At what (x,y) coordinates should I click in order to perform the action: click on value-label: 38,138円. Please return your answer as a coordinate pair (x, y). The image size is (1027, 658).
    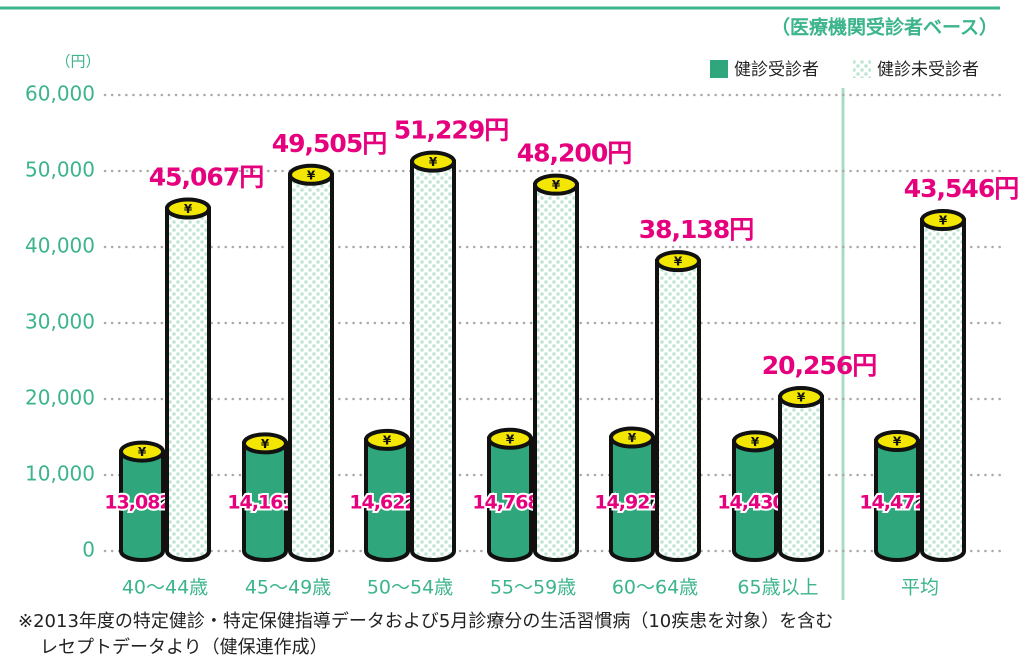
    Looking at the image, I should click on (696, 229).